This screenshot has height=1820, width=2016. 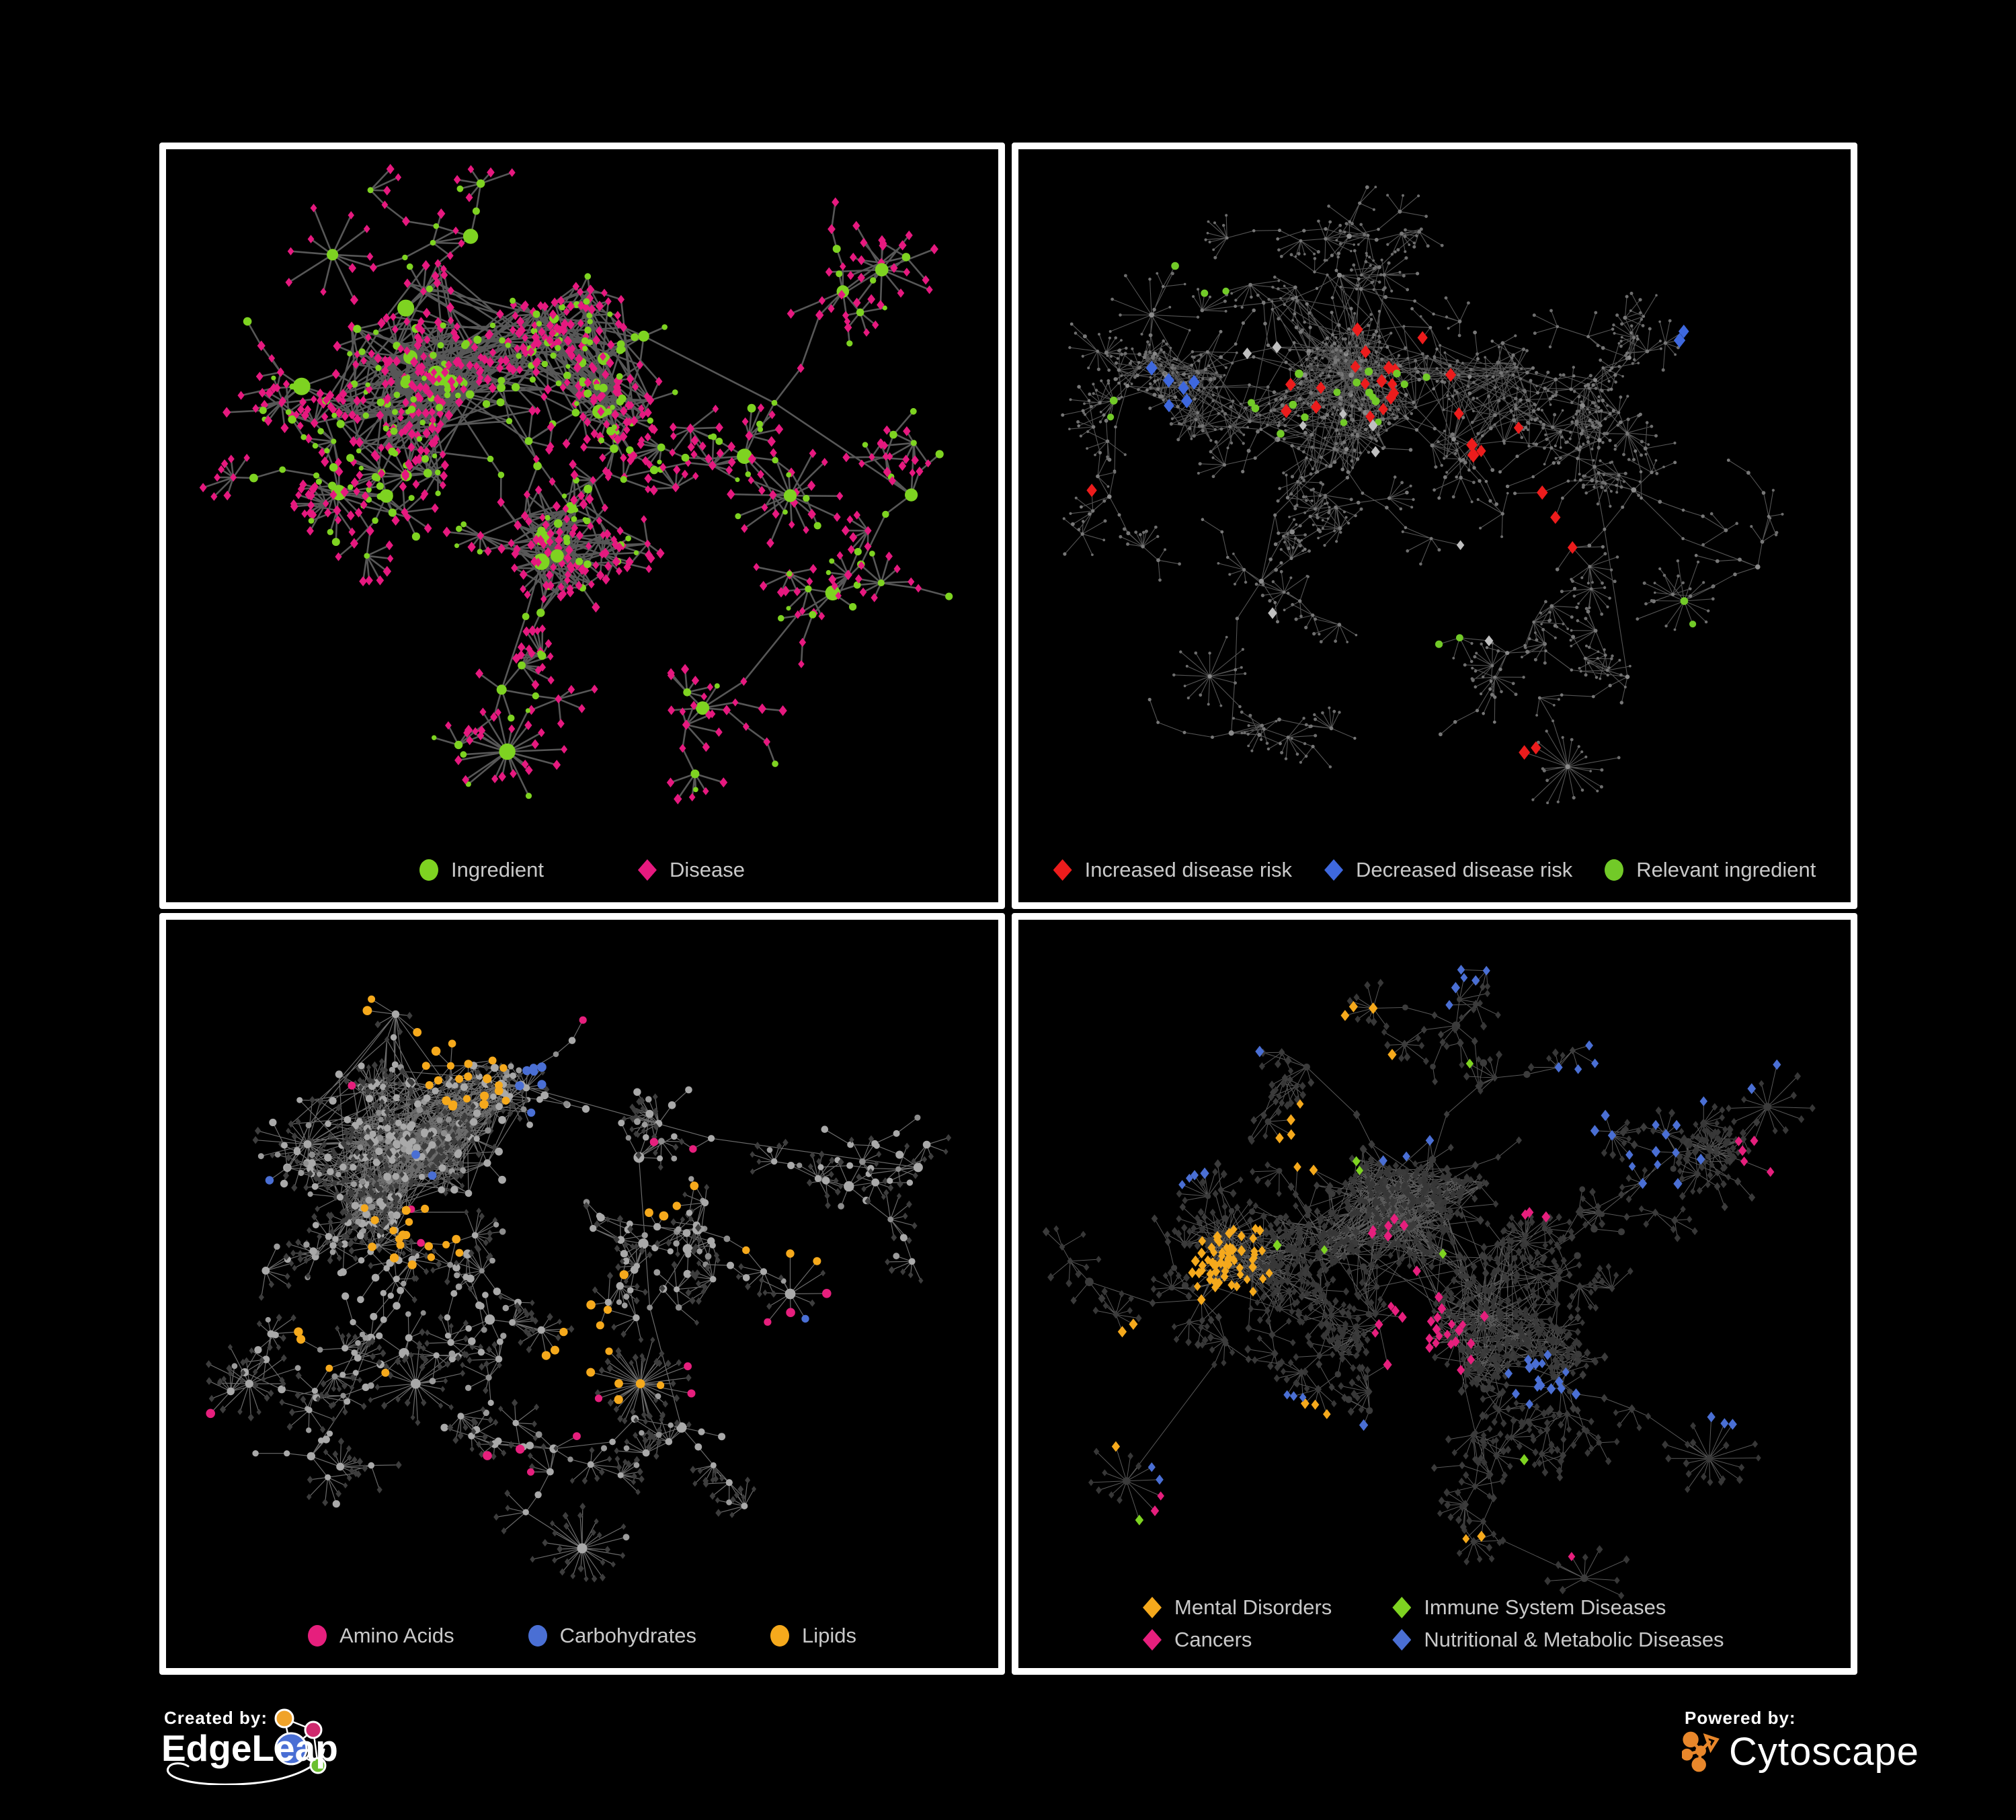 What do you see at coordinates (1614, 870) in the screenshot?
I see `relevant-ingredient-circle-icon` at bounding box center [1614, 870].